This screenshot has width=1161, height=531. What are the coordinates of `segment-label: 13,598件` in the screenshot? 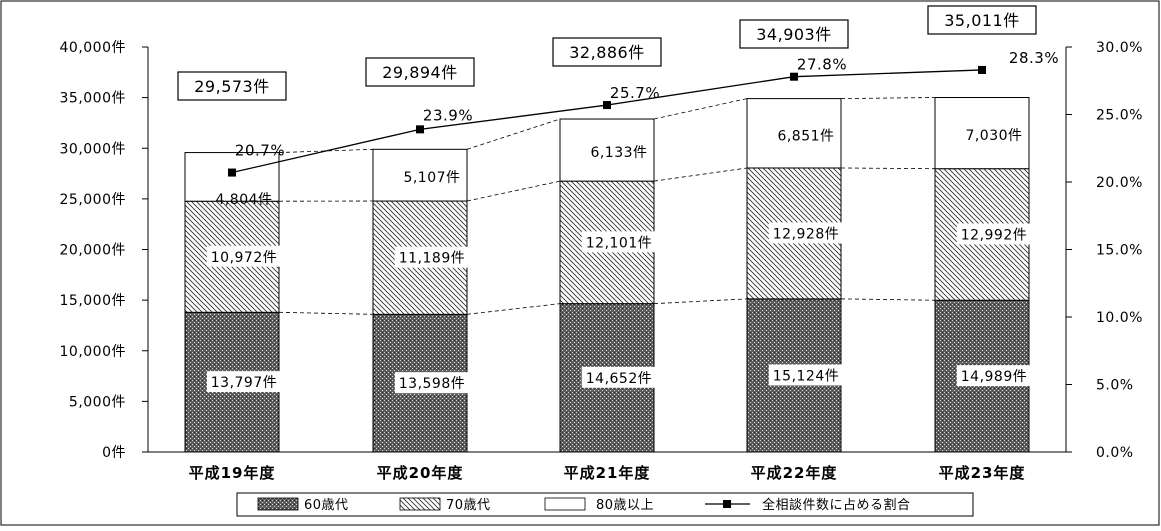 It's located at (432, 384).